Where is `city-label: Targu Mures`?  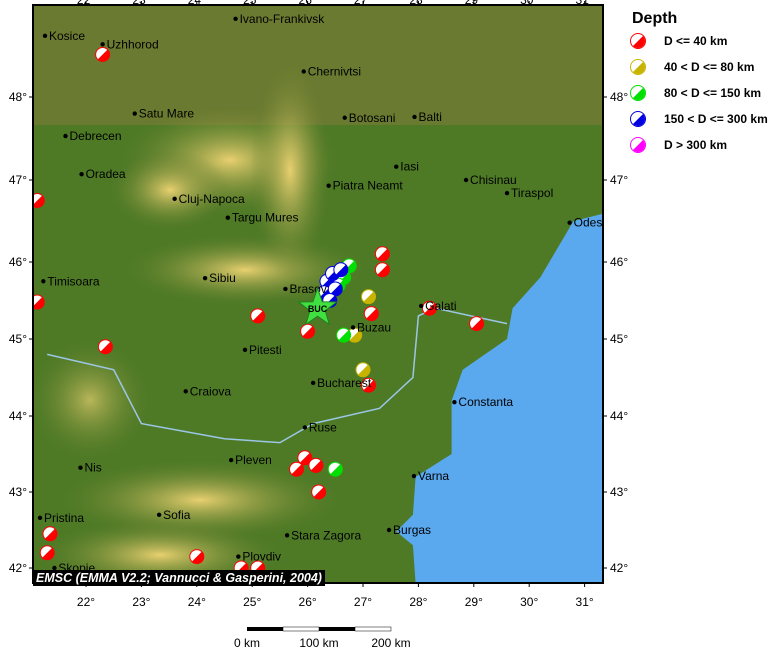 city-label: Targu Mures is located at coordinates (265, 218).